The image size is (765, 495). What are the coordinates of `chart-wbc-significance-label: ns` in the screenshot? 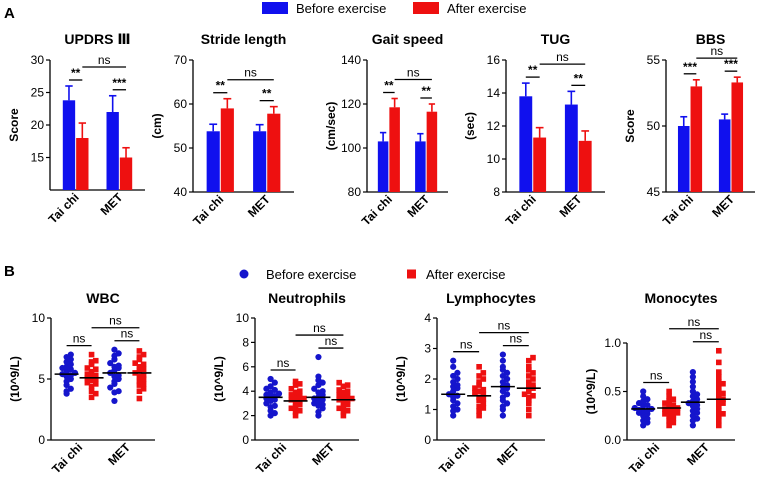 It's located at (127, 334).